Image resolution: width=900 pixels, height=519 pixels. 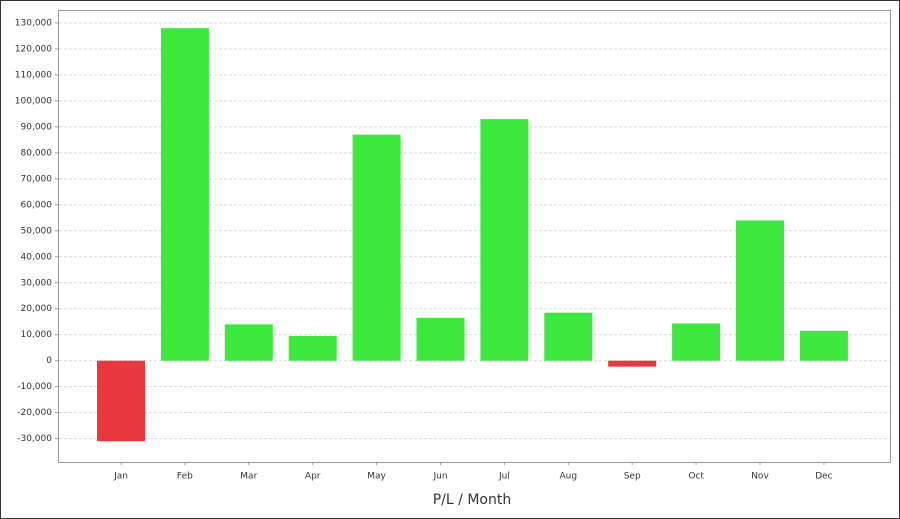 What do you see at coordinates (760, 477) in the screenshot?
I see `x-tick-label: Nov` at bounding box center [760, 477].